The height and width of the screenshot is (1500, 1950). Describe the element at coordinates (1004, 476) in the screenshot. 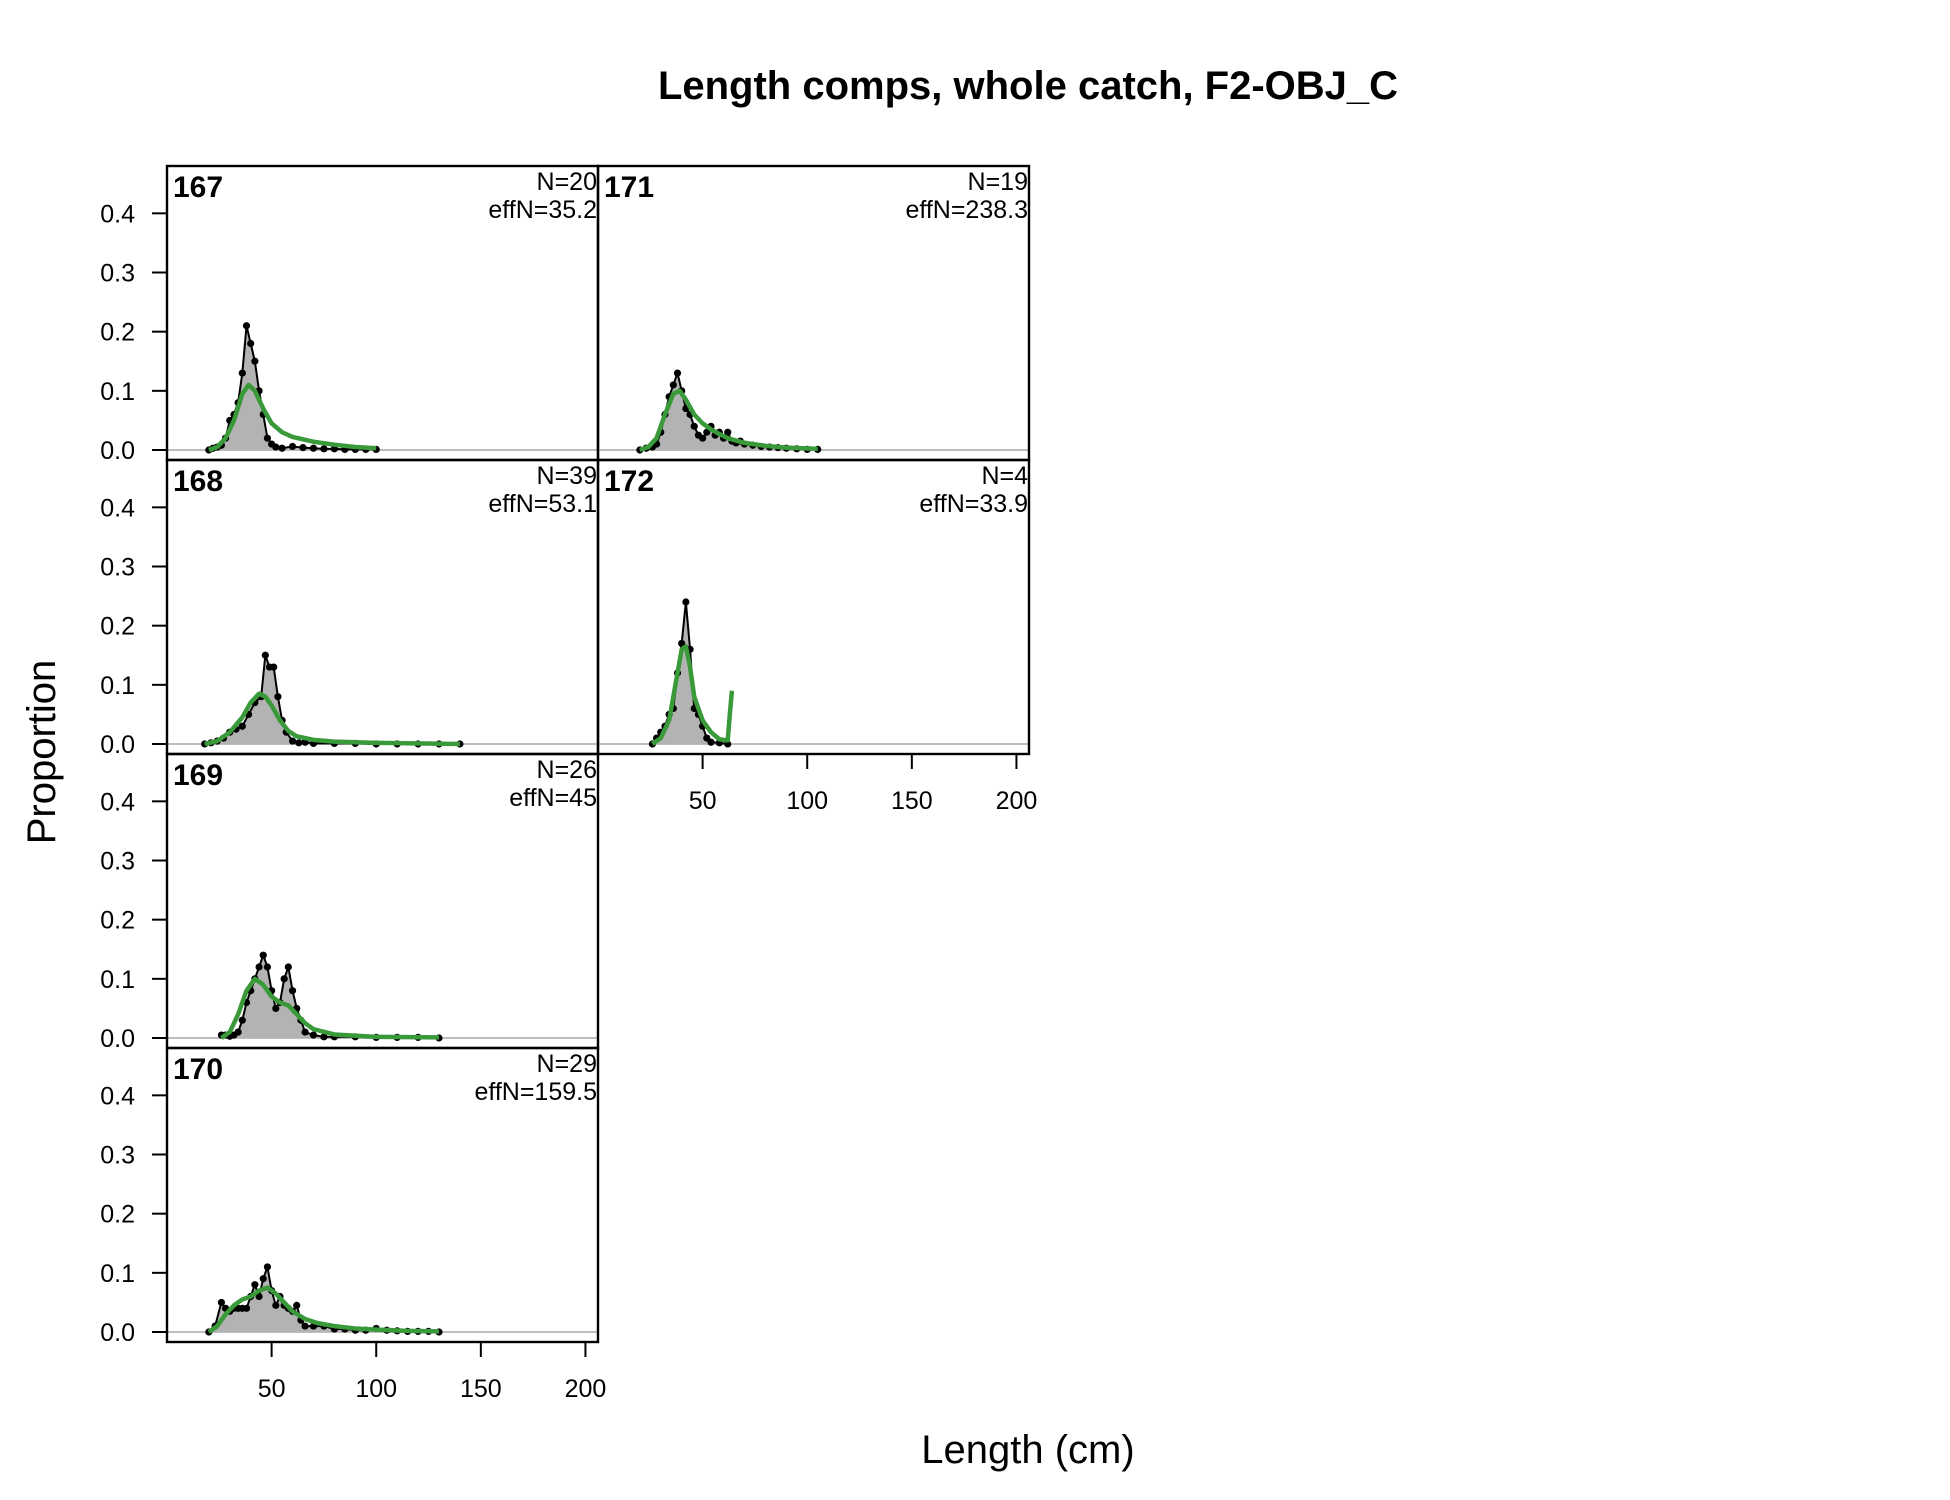

I see `panel-n-label: N=4` at that location.